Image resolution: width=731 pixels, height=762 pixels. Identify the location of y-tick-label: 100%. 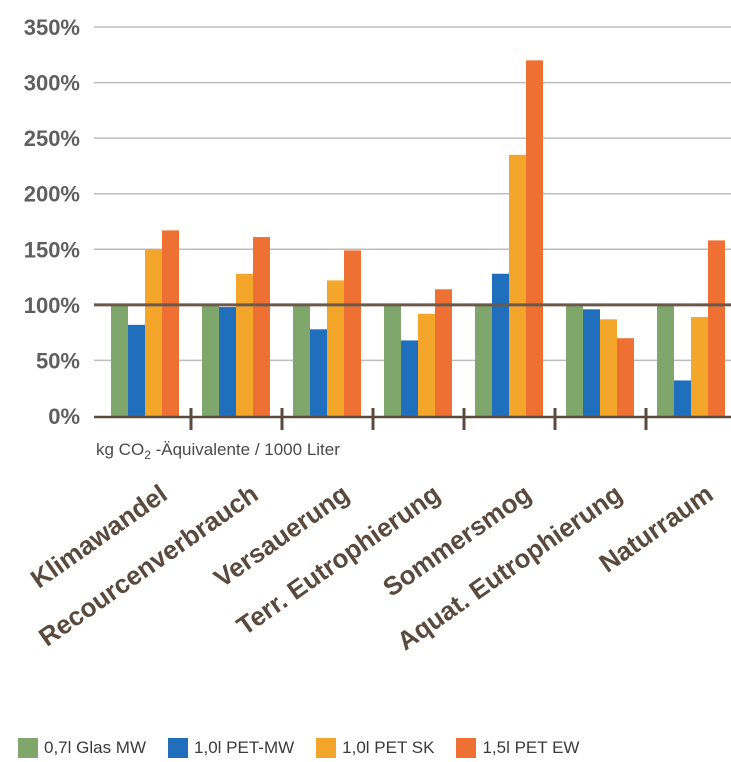
(52, 305).